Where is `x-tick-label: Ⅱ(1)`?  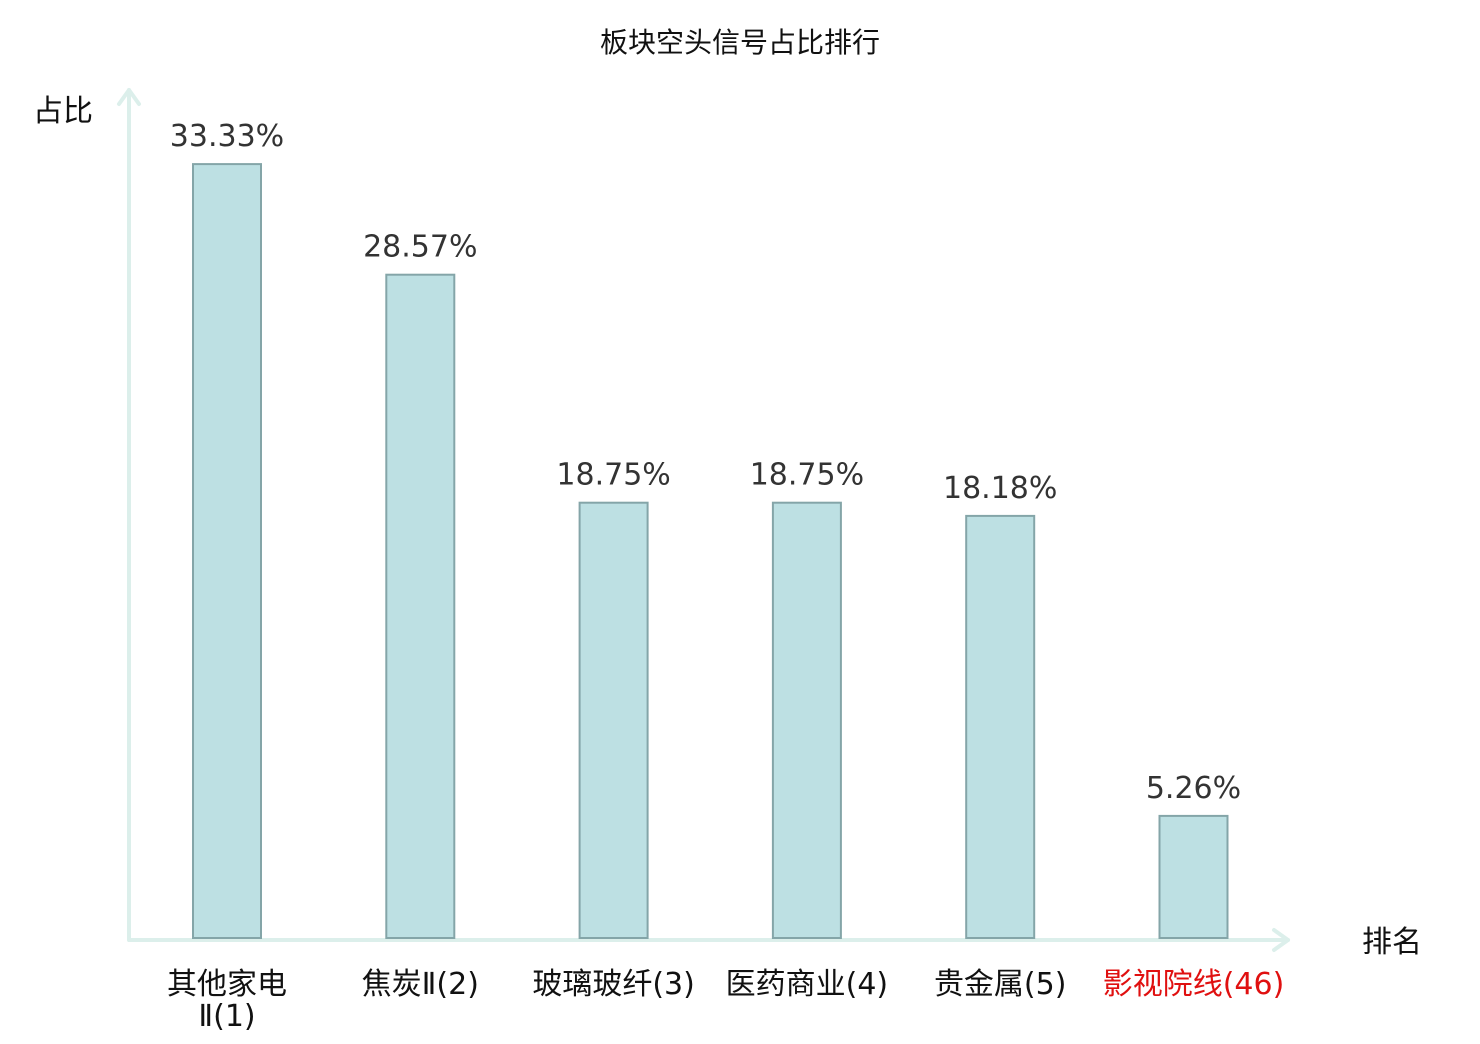 x-tick-label: Ⅱ(1) is located at coordinates (226, 1016).